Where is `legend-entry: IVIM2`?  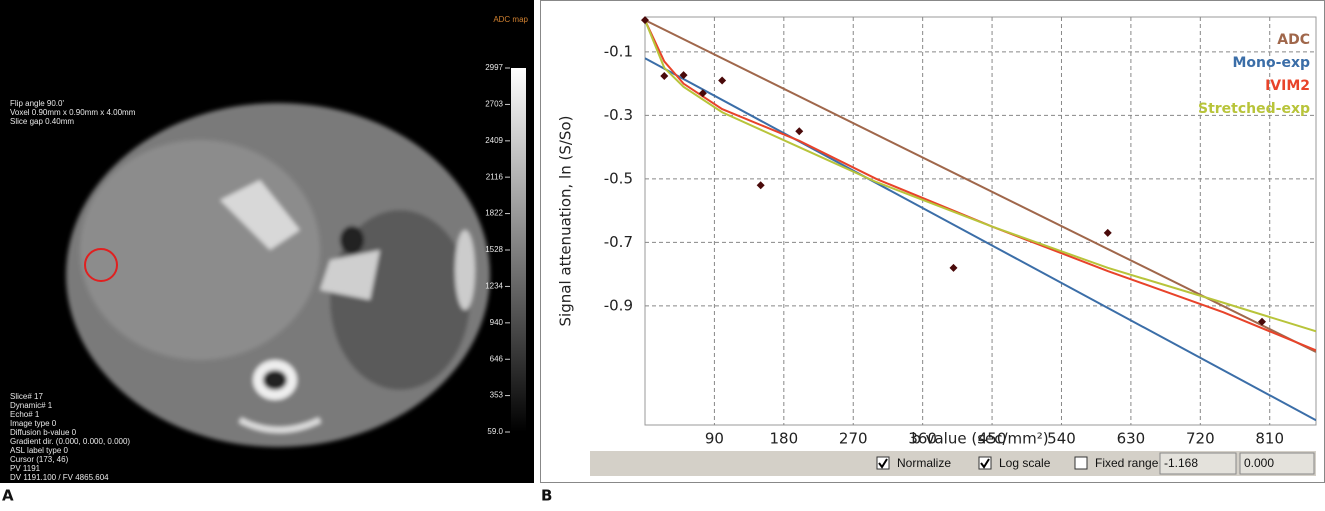 legend-entry: IVIM2 is located at coordinates (1287, 86).